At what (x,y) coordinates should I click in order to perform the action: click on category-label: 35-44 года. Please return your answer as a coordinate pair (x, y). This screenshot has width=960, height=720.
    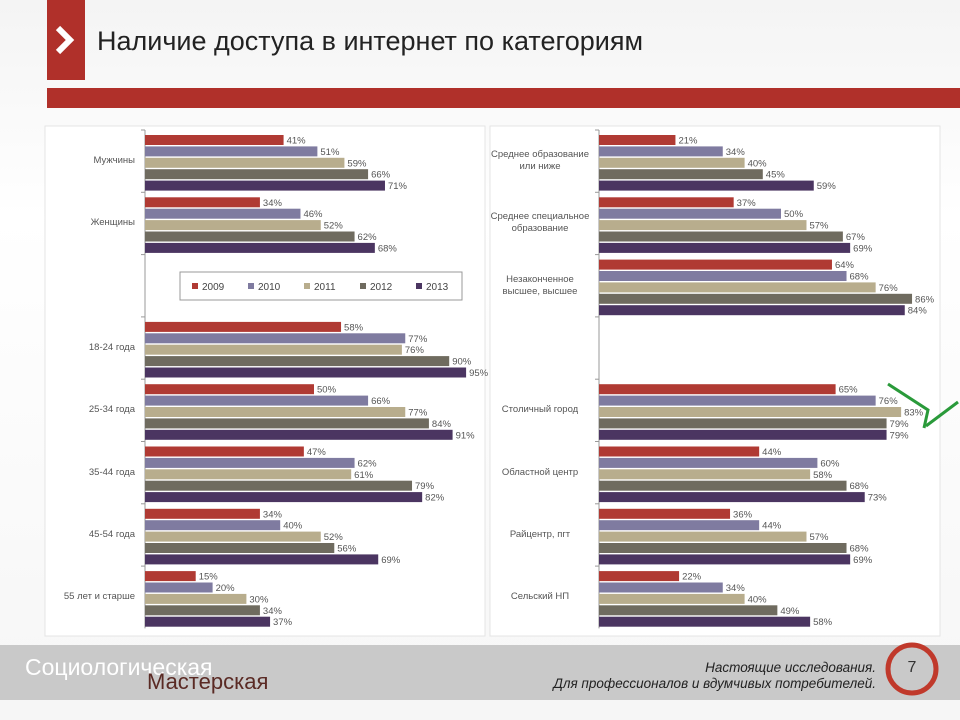
    Looking at the image, I should click on (111, 472).